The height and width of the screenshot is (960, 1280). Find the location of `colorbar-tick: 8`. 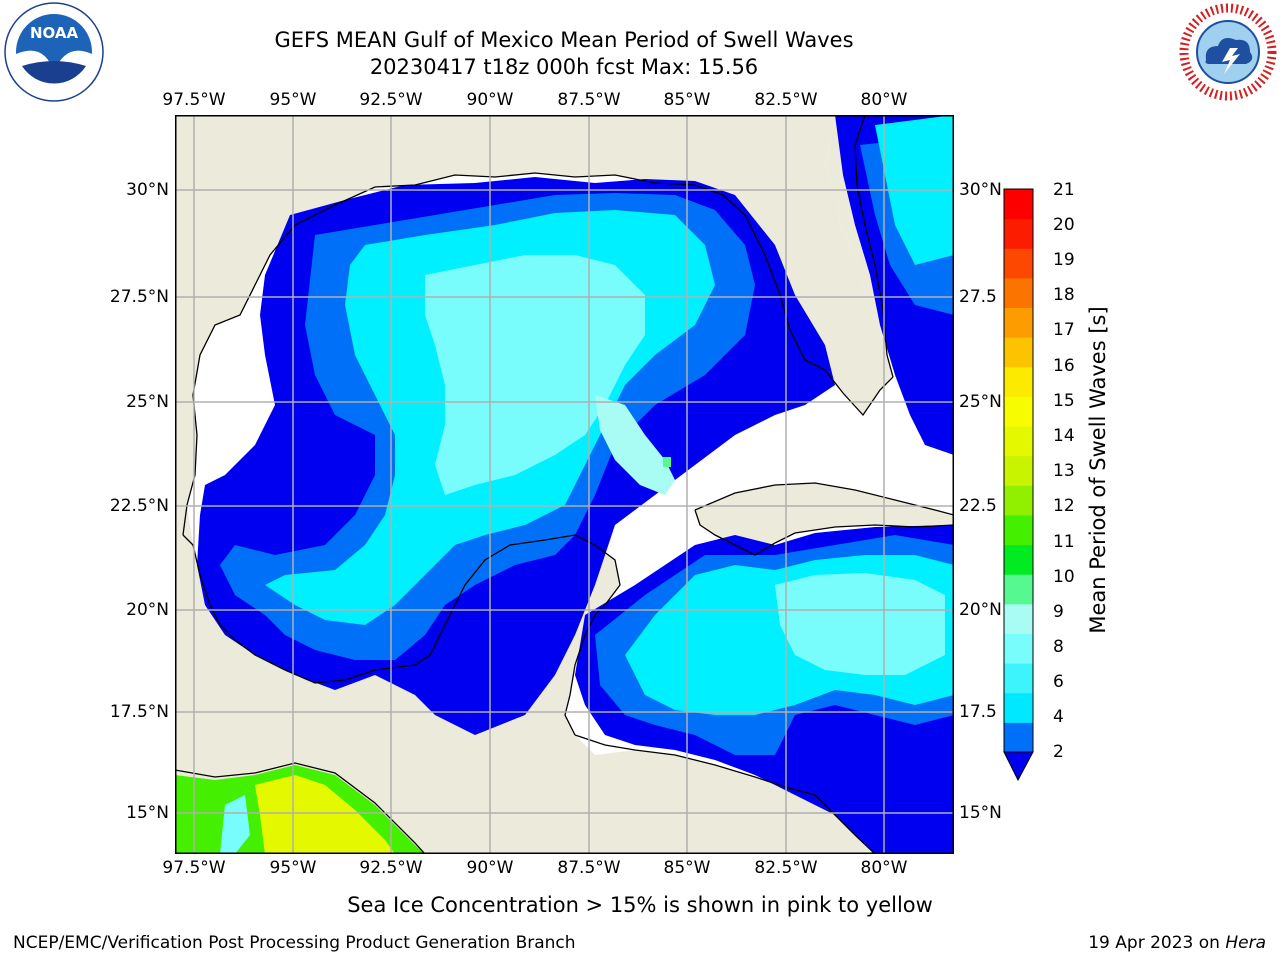

colorbar-tick: 8 is located at coordinates (1058, 647).